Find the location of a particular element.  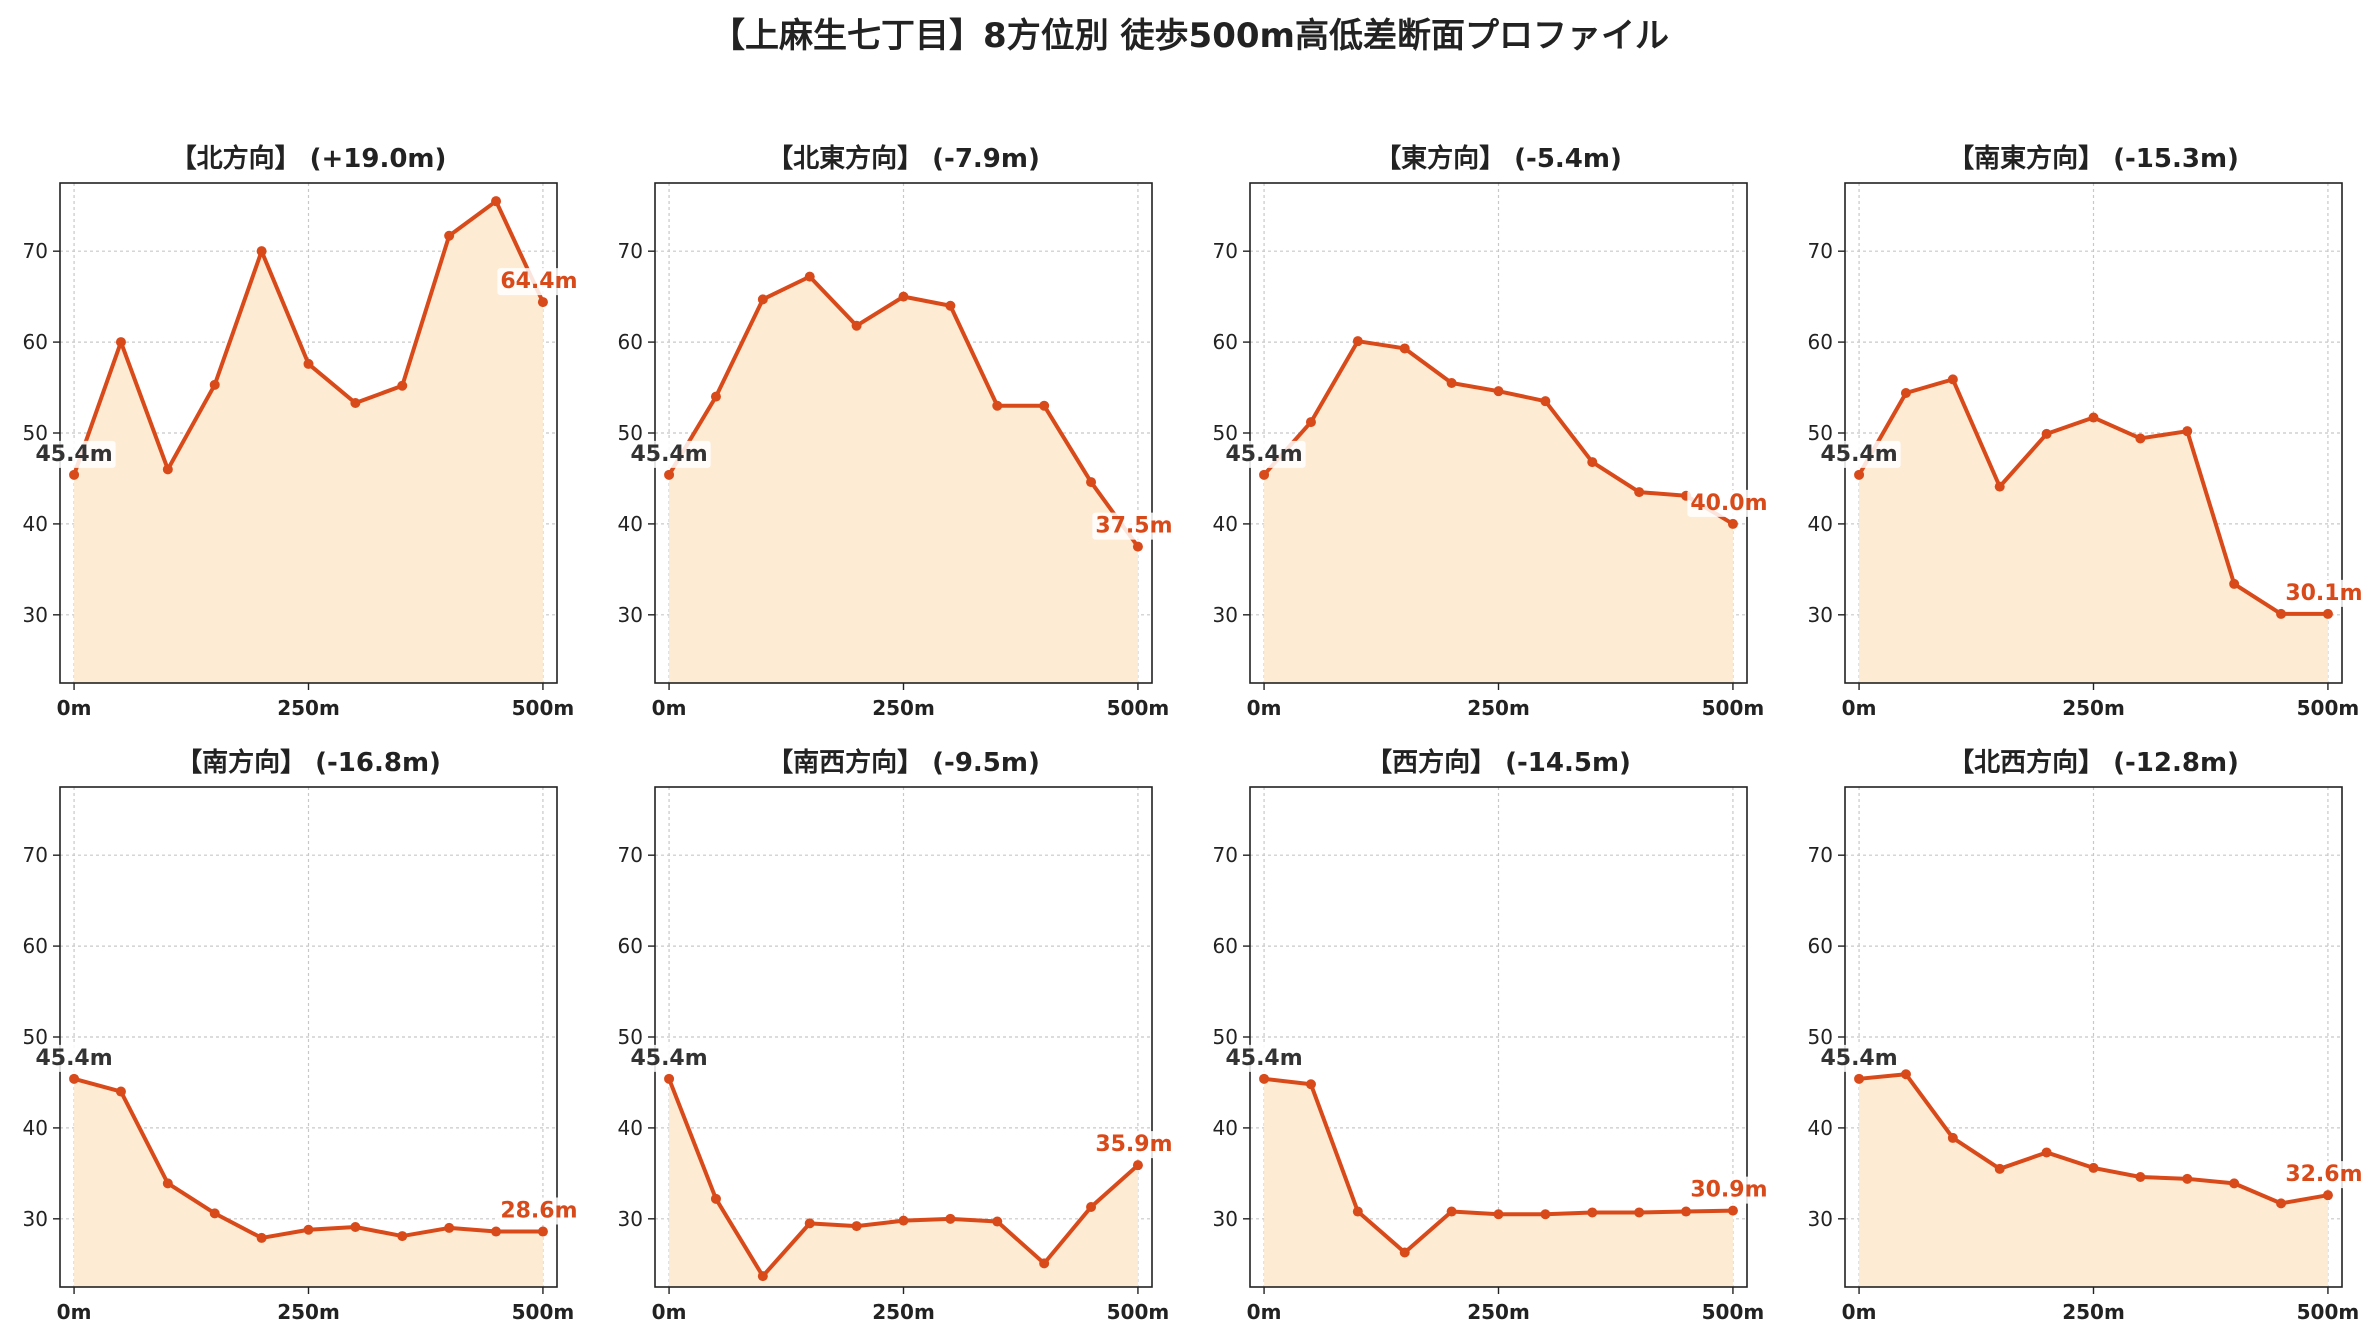

end-label: 30.9m is located at coordinates (1729, 1190).